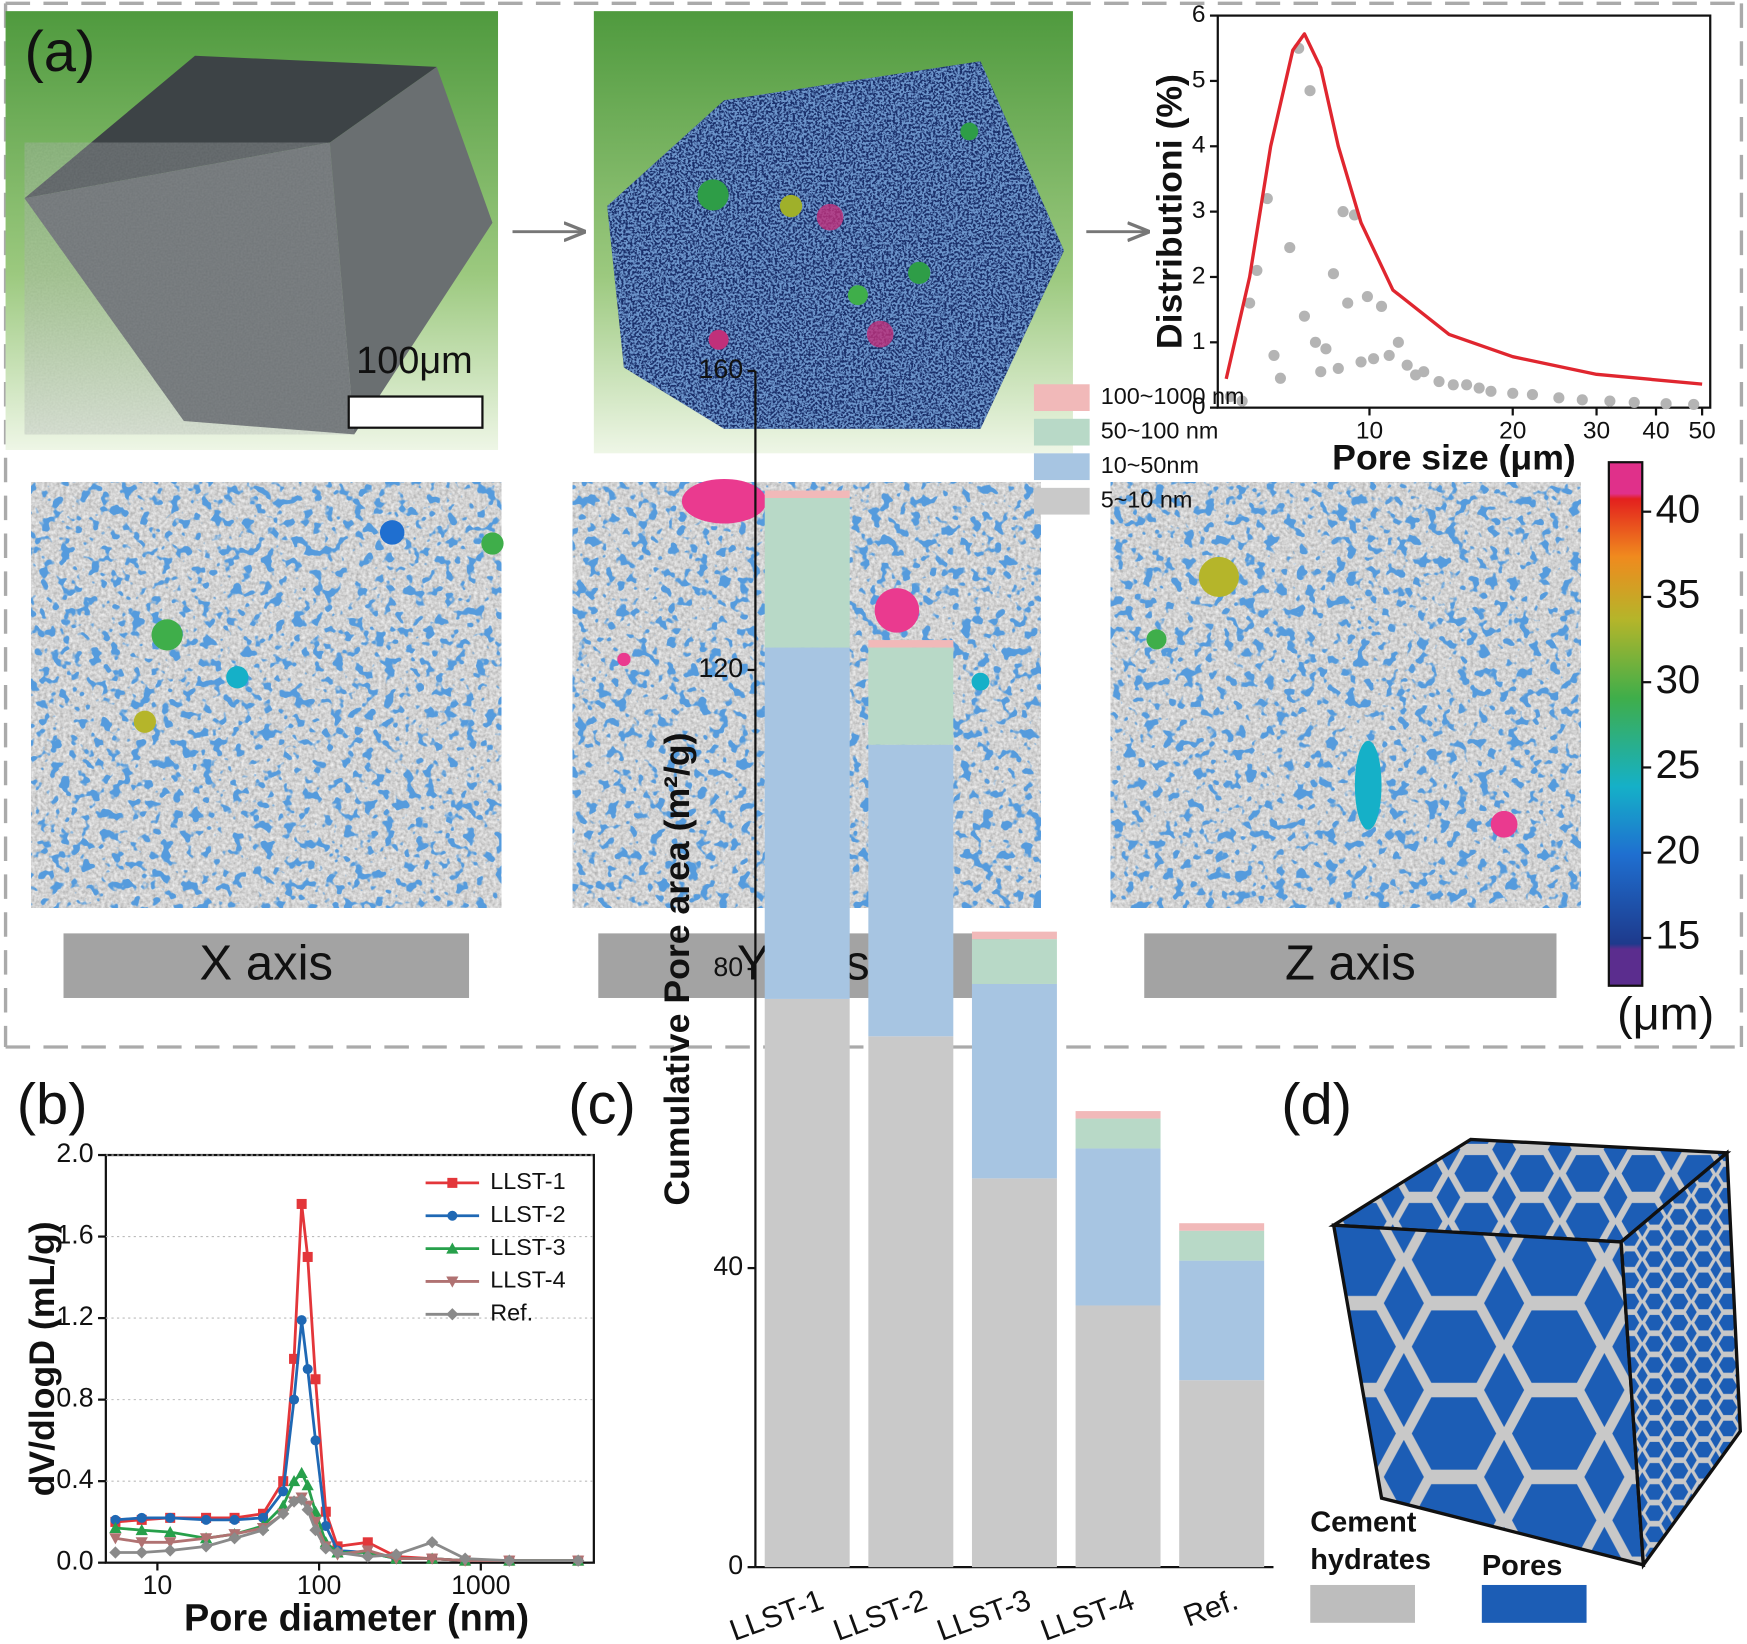 This screenshot has width=1747, height=1644. What do you see at coordinates (1535, 1353) in the screenshot?
I see `cube-model` at bounding box center [1535, 1353].